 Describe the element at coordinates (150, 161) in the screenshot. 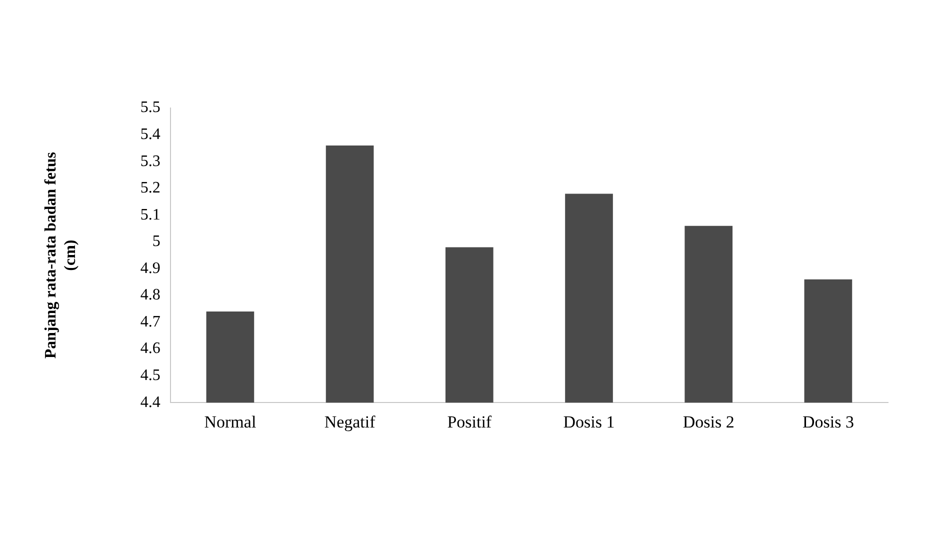

I see `y-tick-label: 5.3` at that location.